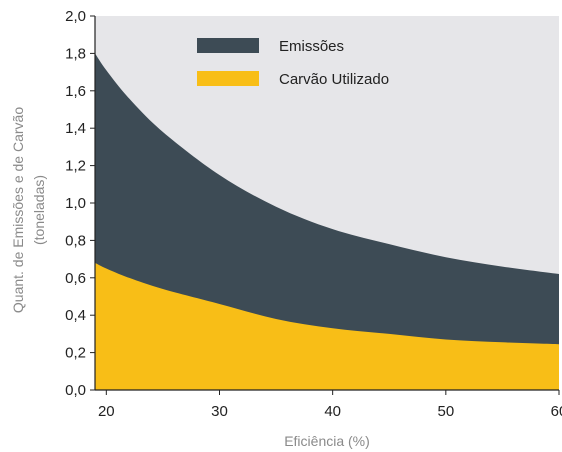  Describe the element at coordinates (106, 411) in the screenshot. I see `x-tick-label: 20` at that location.